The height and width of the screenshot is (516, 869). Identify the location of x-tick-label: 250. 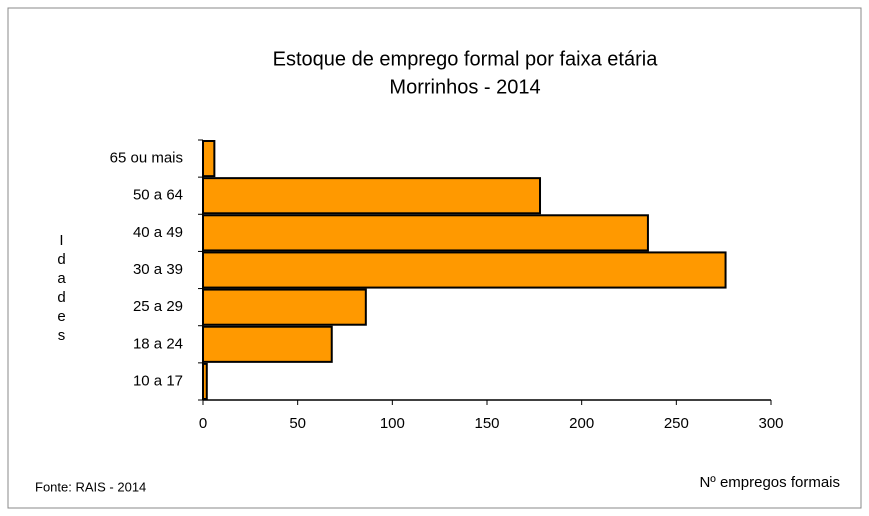
(676, 423).